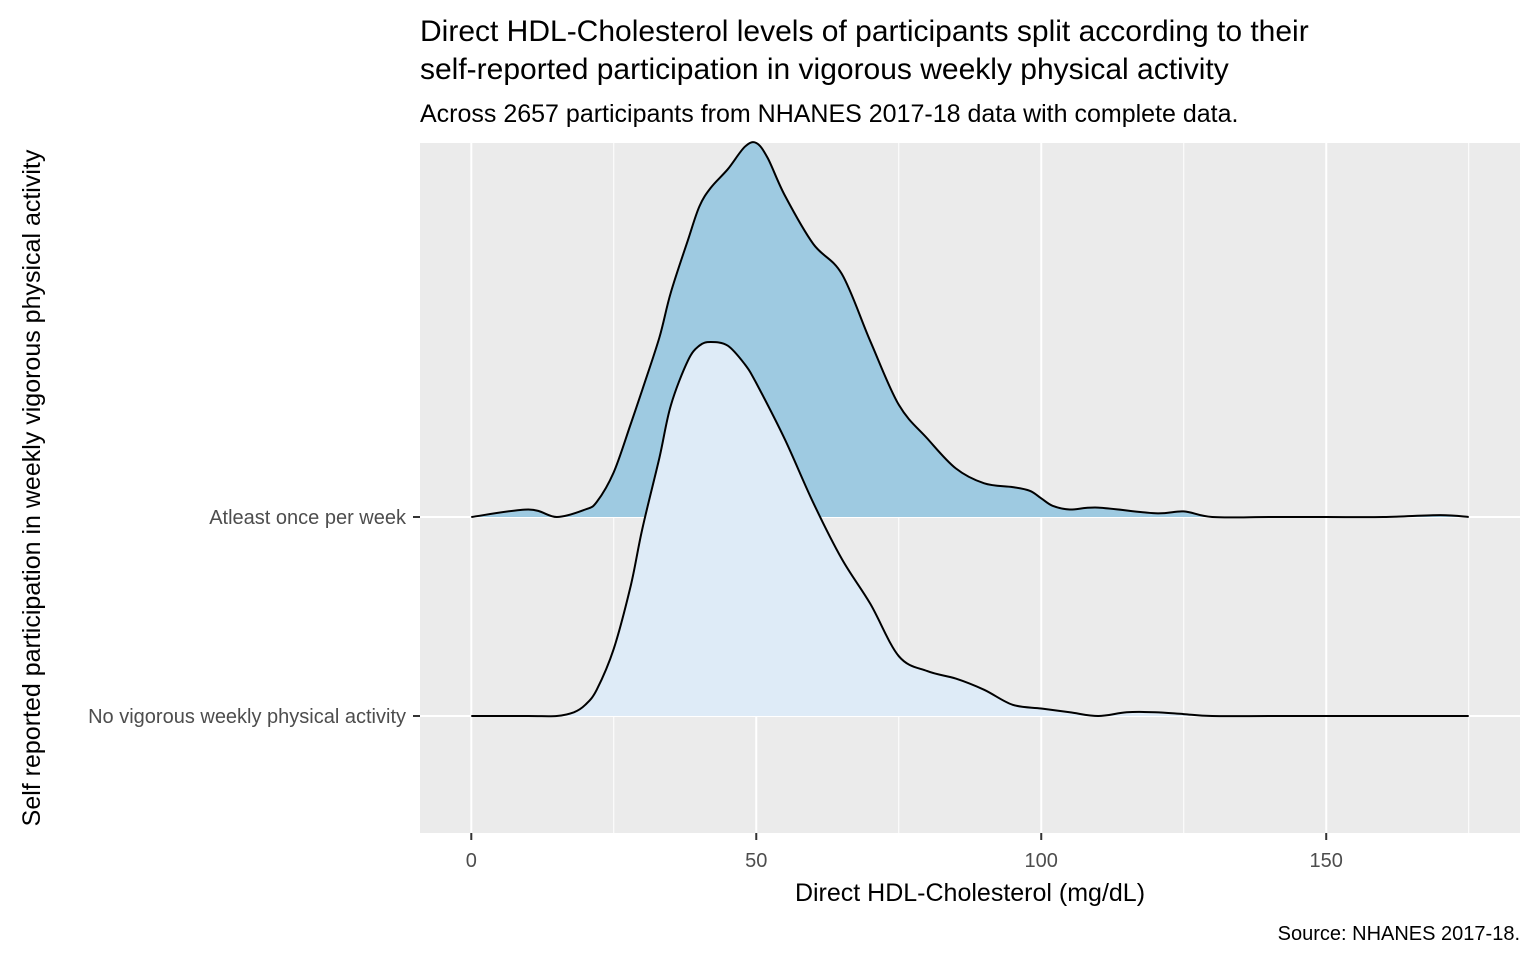 The height and width of the screenshot is (960, 1536). Describe the element at coordinates (970, 893) in the screenshot. I see `x-axis-title: Direct HDL-Cholesterol (mg/dL)` at that location.